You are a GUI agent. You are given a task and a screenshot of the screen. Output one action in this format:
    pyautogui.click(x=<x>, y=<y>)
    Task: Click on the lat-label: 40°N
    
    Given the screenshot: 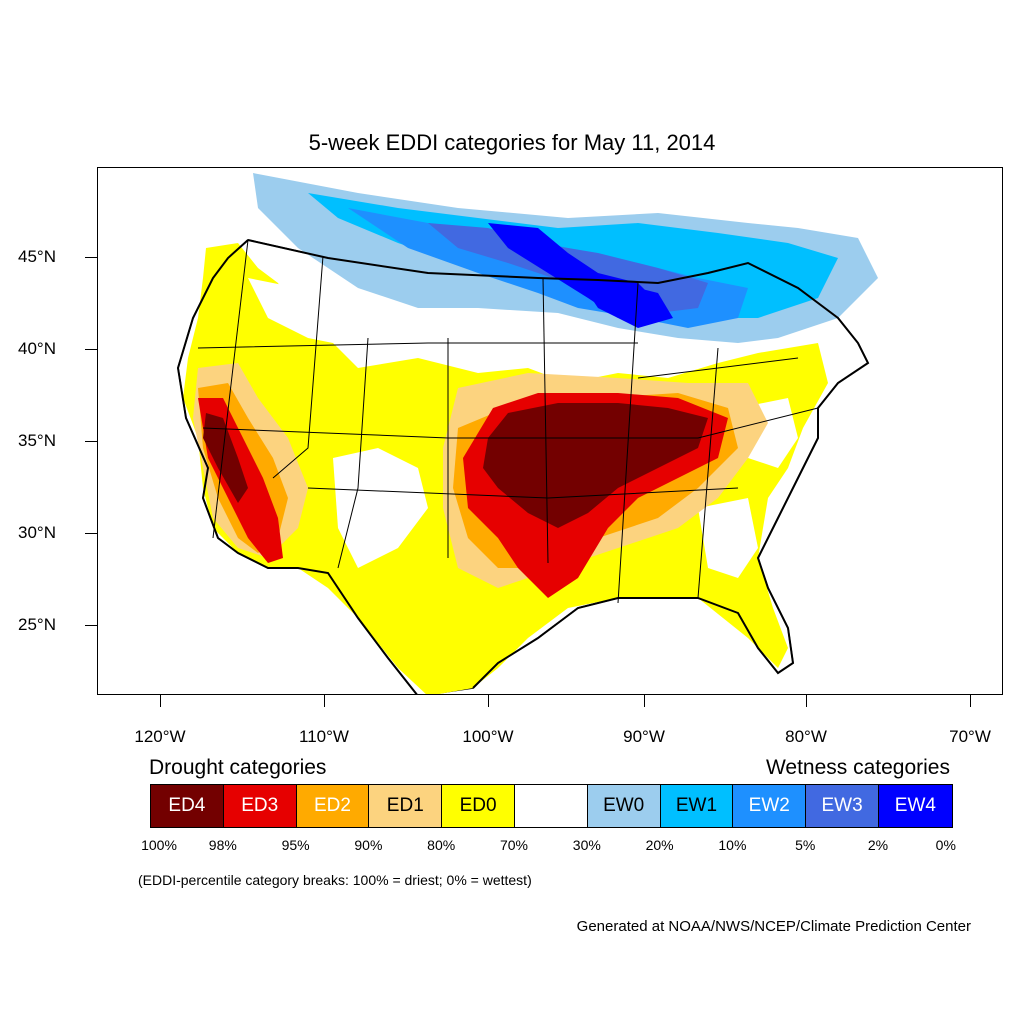 What is the action you would take?
    pyautogui.click(x=37, y=348)
    